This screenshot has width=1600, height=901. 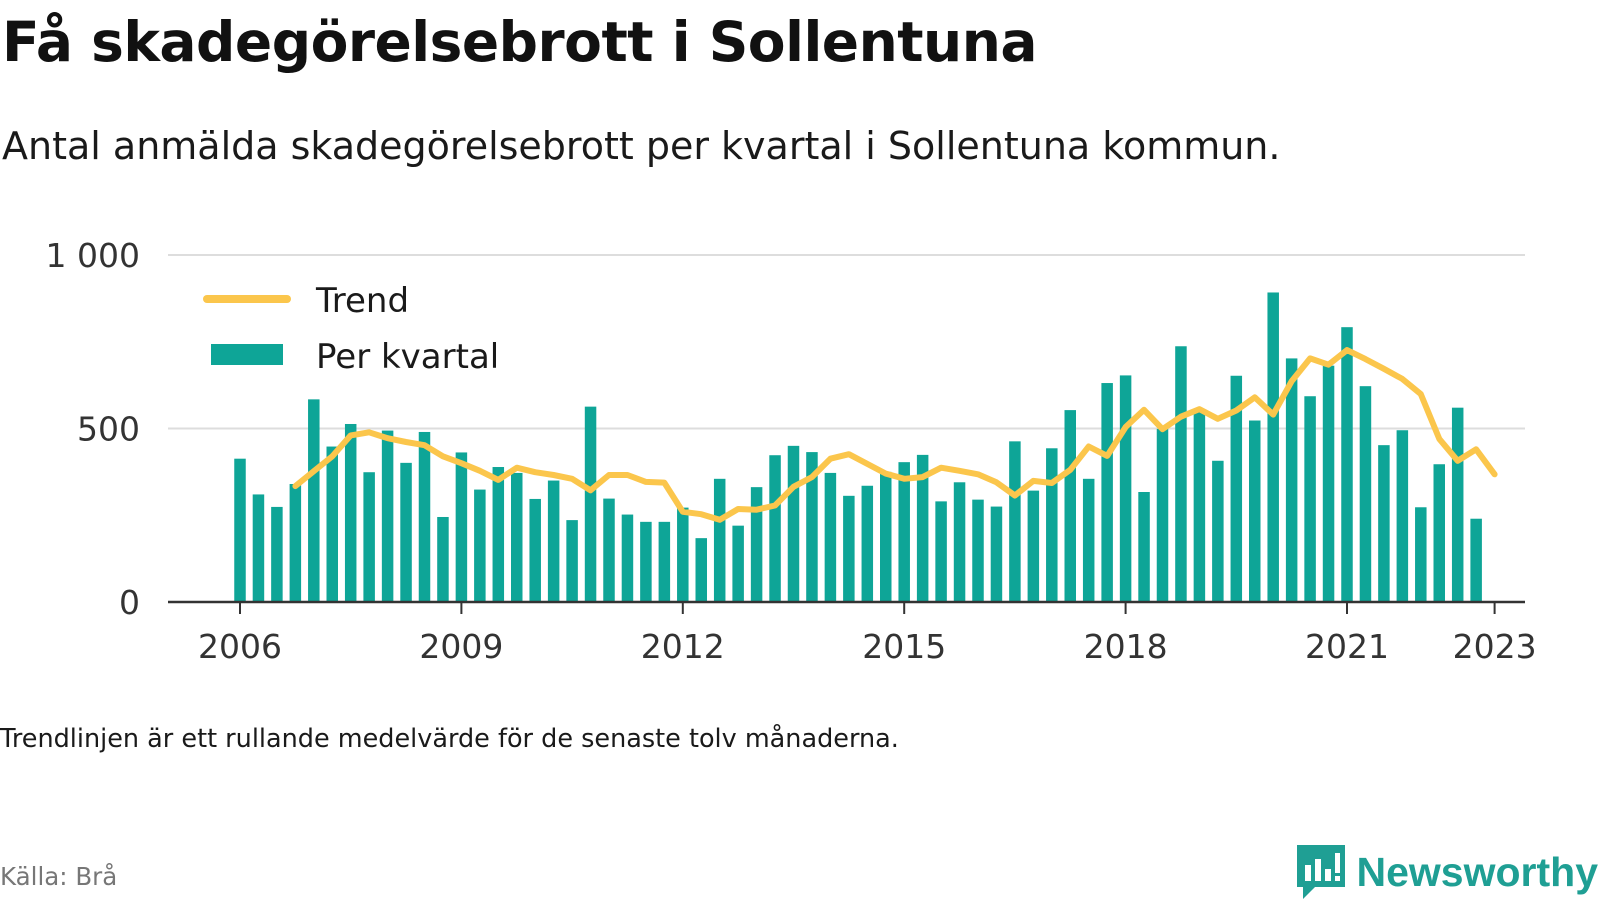 I want to click on x-tick-label: 2021, so click(x=1347, y=646).